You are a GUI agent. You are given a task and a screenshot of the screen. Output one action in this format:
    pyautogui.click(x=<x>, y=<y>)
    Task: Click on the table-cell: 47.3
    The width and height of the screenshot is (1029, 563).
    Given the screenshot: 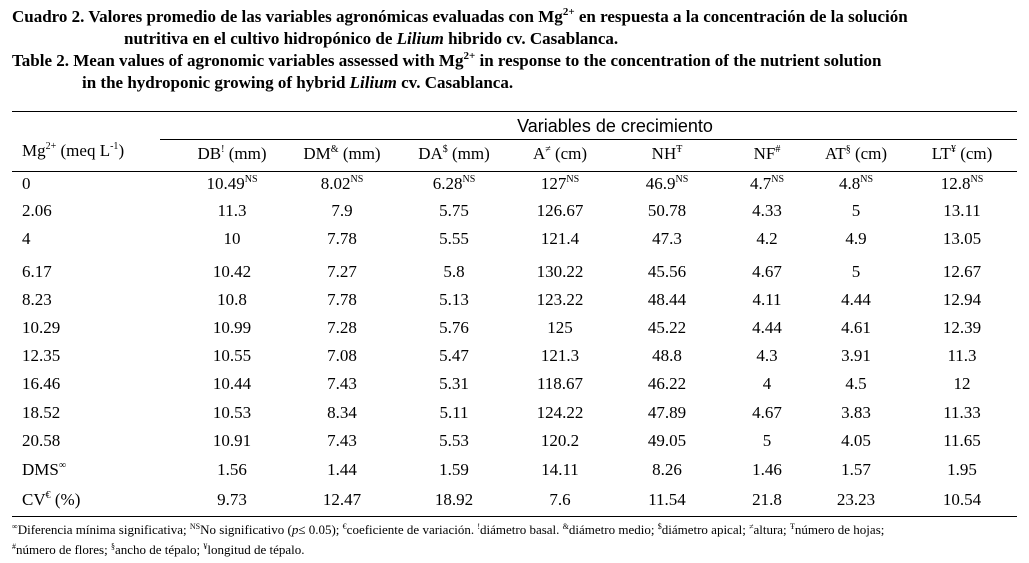 What is the action you would take?
    pyautogui.click(x=667, y=238)
    